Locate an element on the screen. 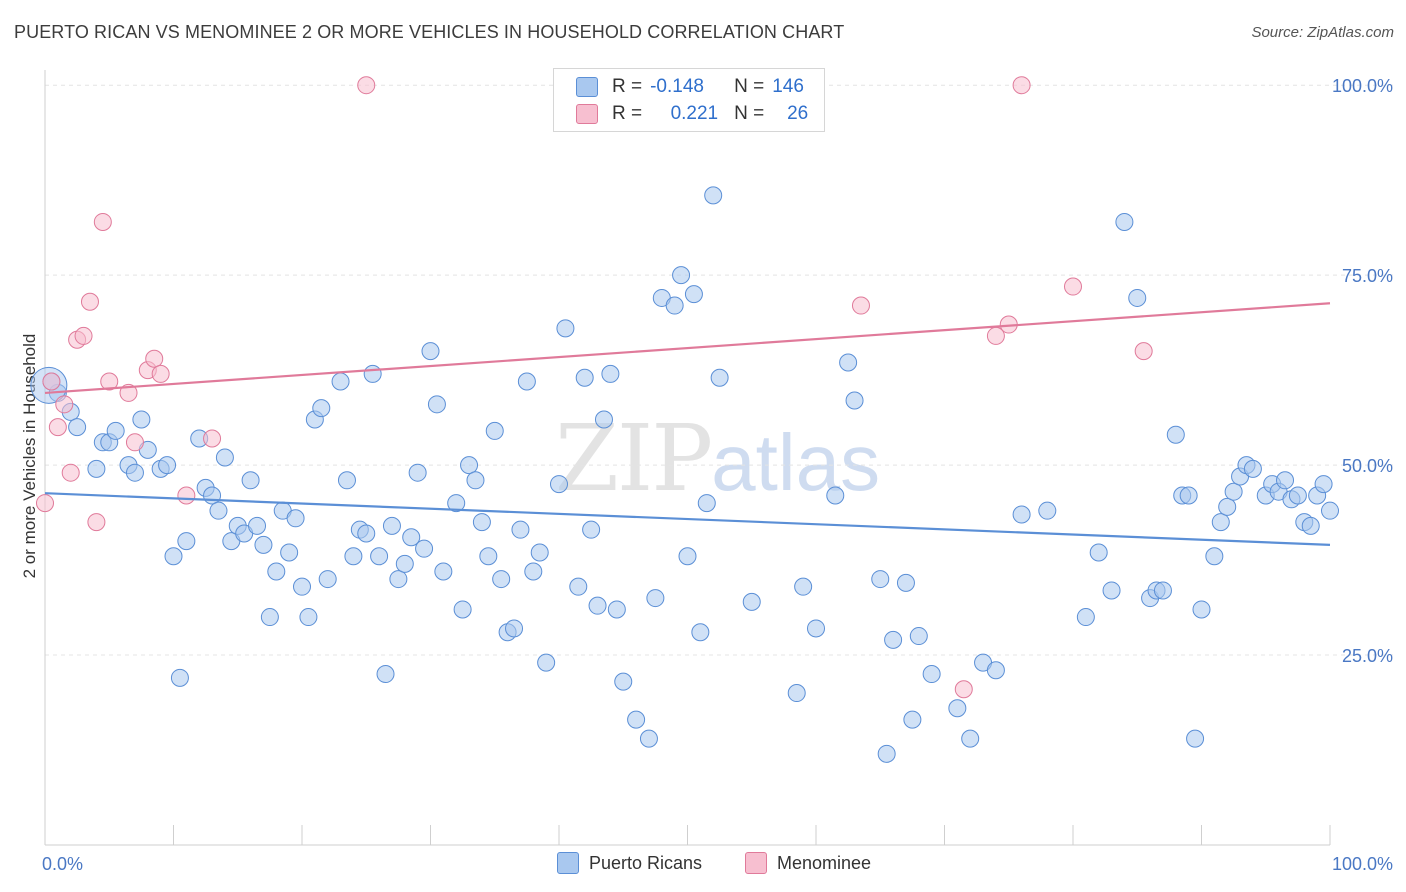  legend-r-label: R = is located at coordinates (627, 86).